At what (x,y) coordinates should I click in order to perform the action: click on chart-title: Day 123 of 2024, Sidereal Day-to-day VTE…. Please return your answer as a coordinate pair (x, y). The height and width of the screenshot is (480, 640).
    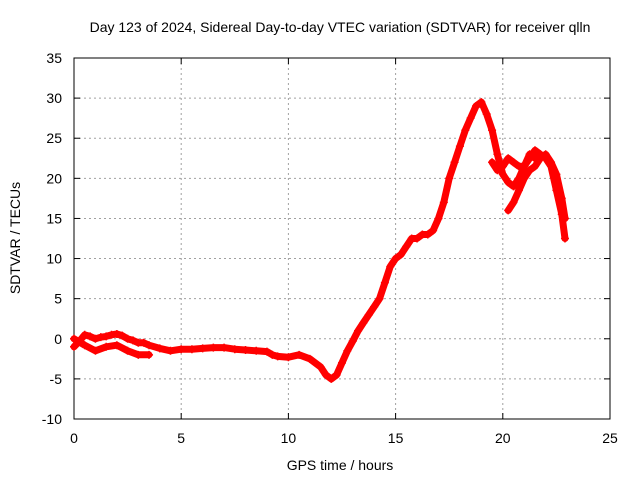
    Looking at the image, I should click on (340, 27).